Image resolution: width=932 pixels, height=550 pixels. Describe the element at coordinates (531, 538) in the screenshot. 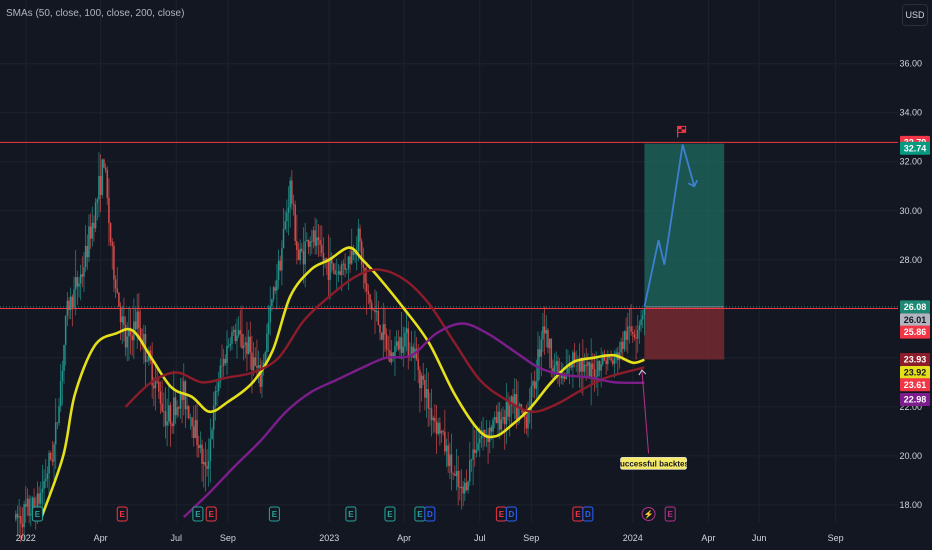

I see `time-tick-label: Sep` at that location.